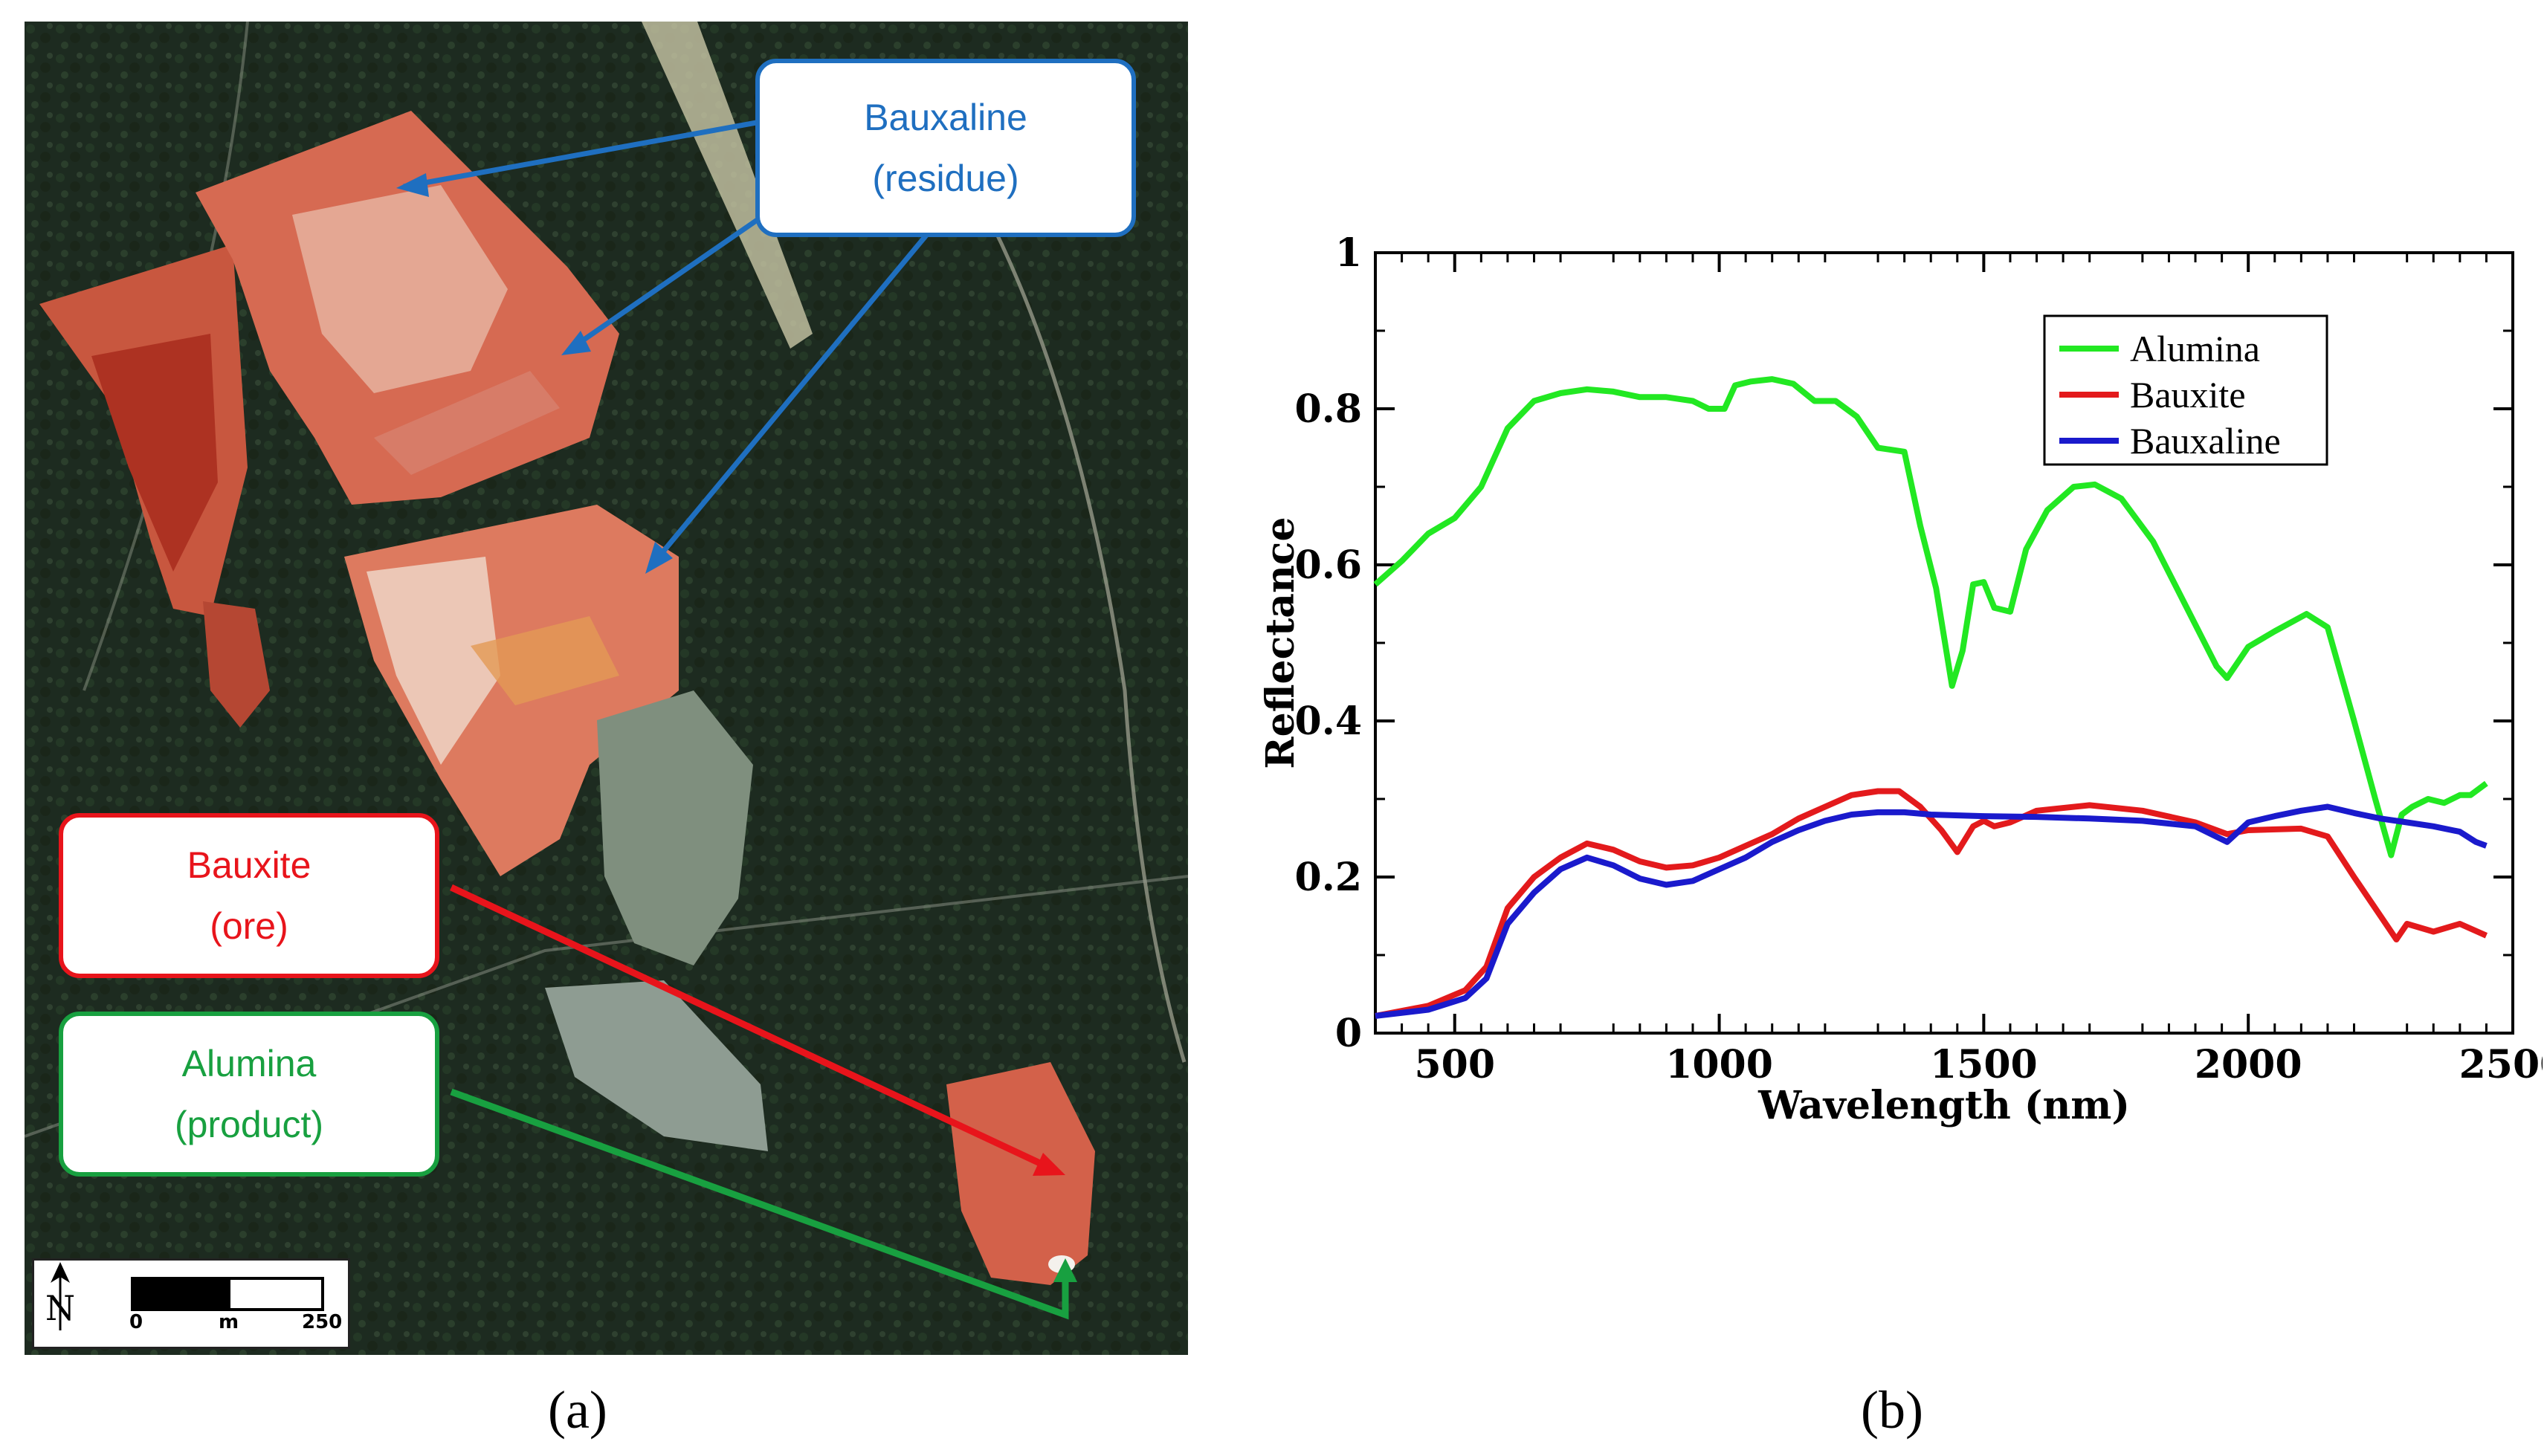 The height and width of the screenshot is (1456, 2547). Describe the element at coordinates (1930, 617) in the screenshot. I see `series-line-alumina` at that location.